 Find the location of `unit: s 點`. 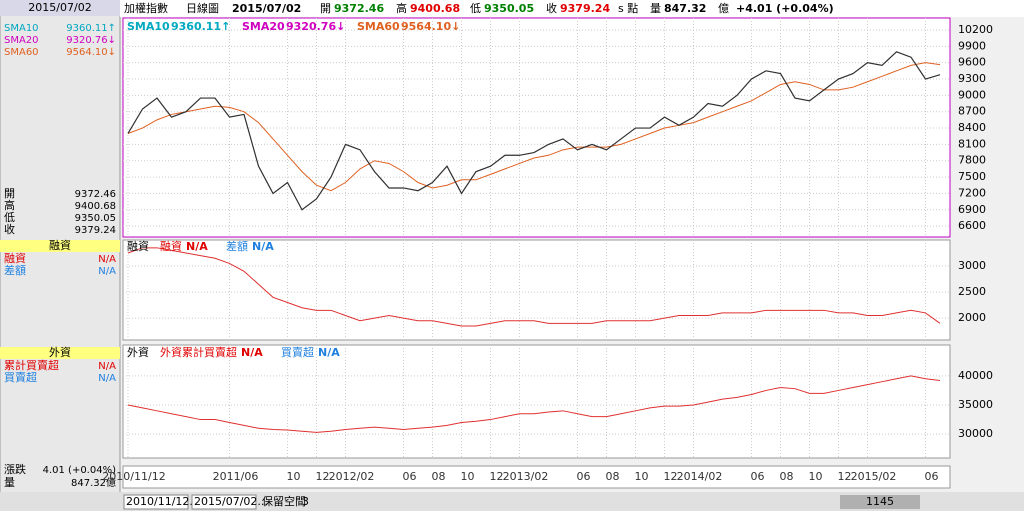

unit: s 點 is located at coordinates (628, 8).